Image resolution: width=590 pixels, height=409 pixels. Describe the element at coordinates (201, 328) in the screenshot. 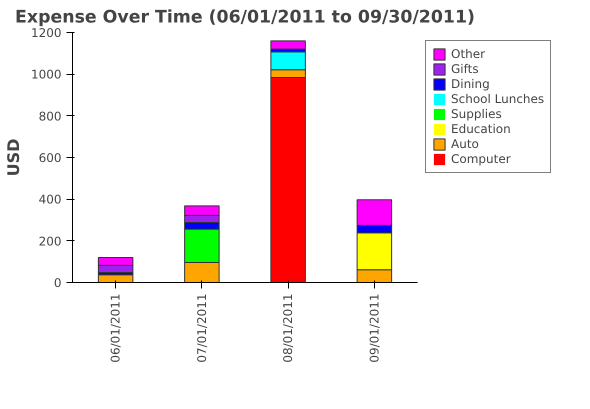

I see `x-tick-label: 07/01/2011` at that location.